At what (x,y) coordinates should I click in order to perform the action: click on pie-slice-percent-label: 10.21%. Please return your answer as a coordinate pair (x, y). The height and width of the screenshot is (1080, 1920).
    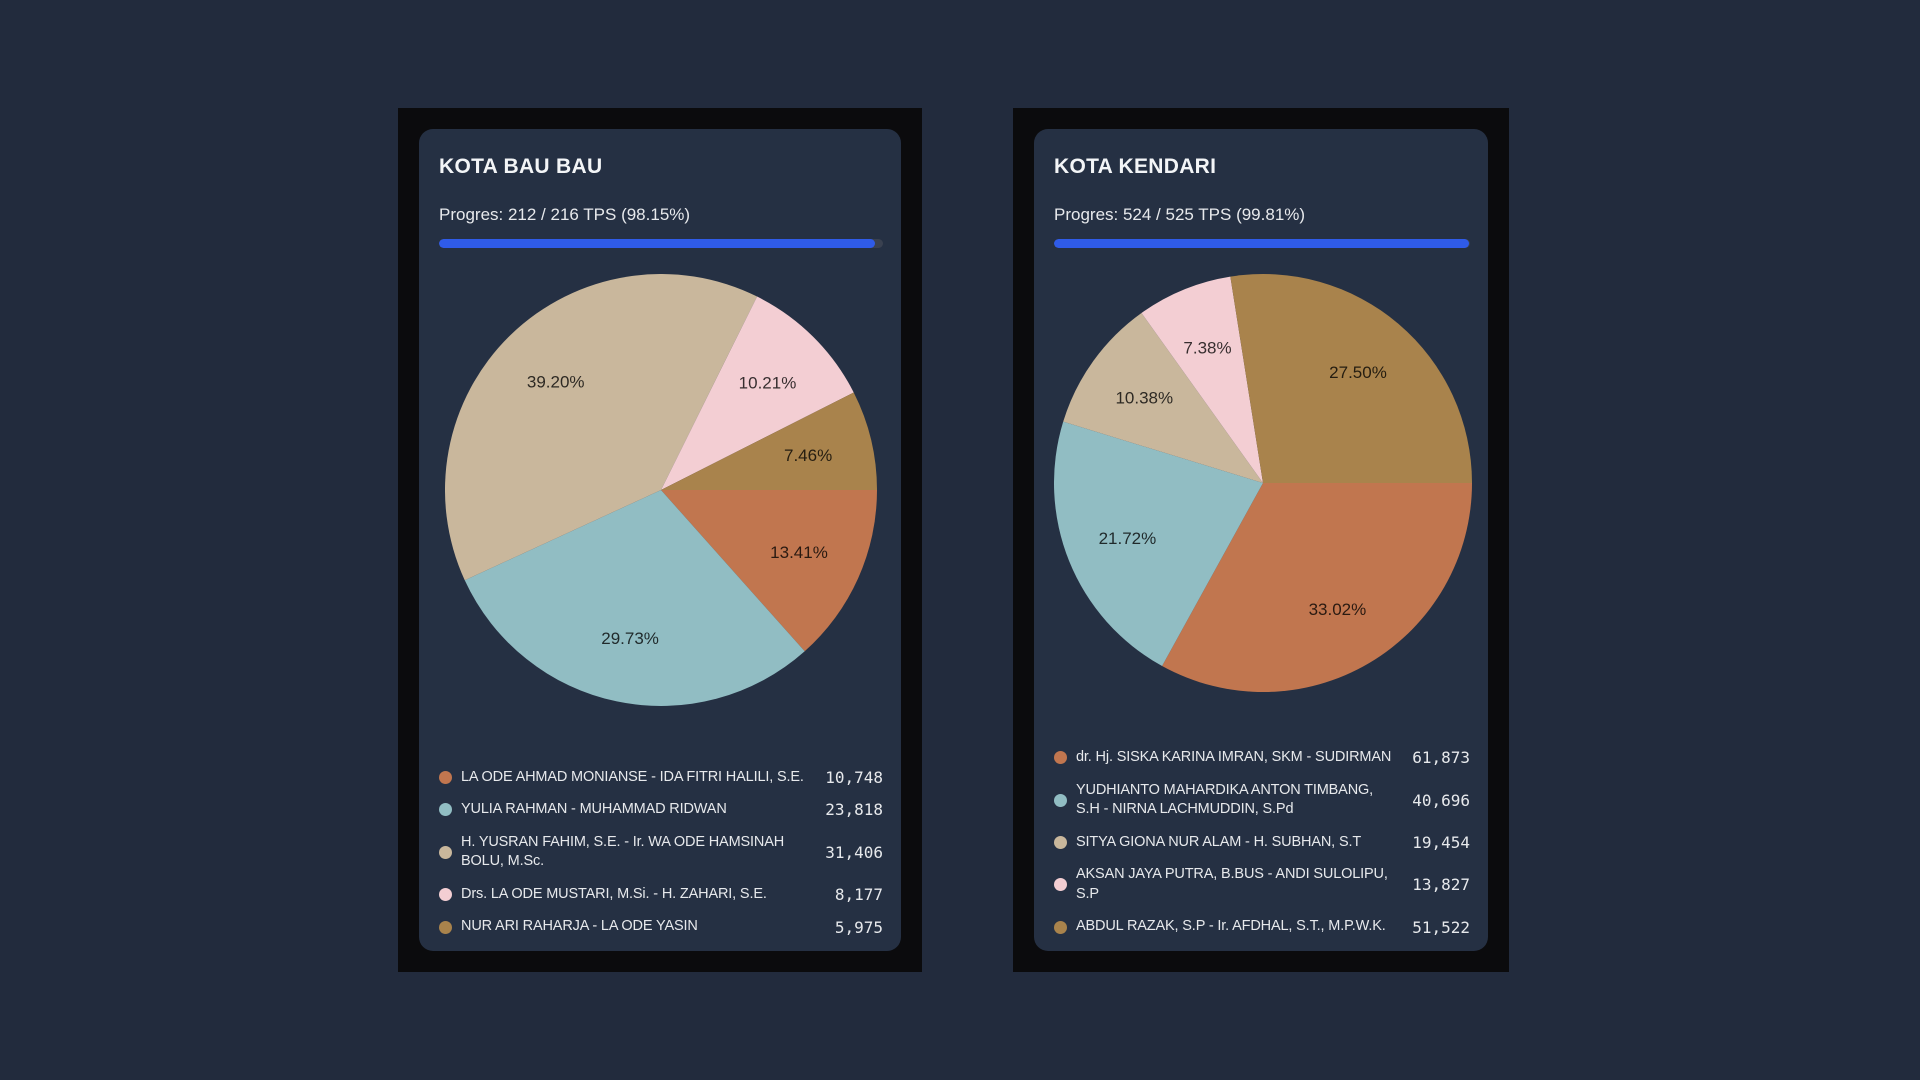
    Looking at the image, I should click on (768, 383).